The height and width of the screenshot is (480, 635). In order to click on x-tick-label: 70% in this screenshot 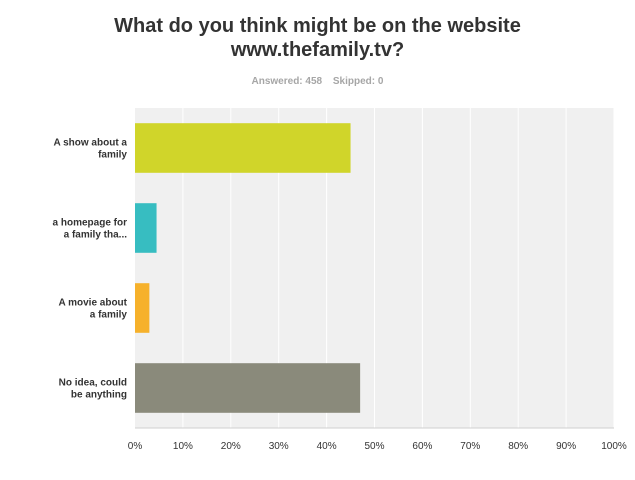, I will do `click(470, 446)`.